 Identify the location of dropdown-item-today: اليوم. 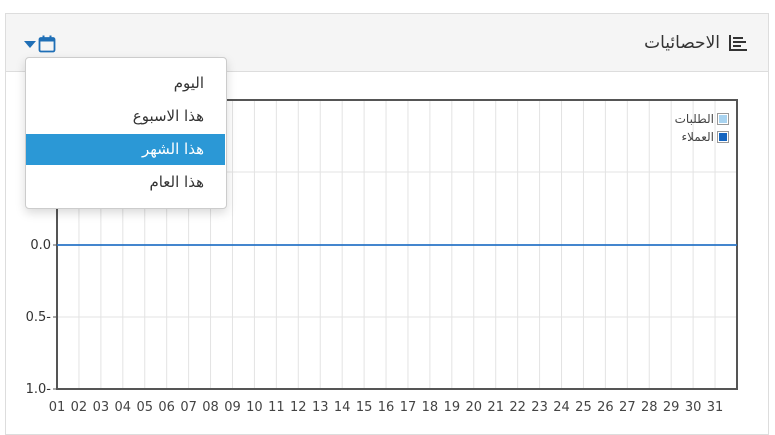
(188, 83).